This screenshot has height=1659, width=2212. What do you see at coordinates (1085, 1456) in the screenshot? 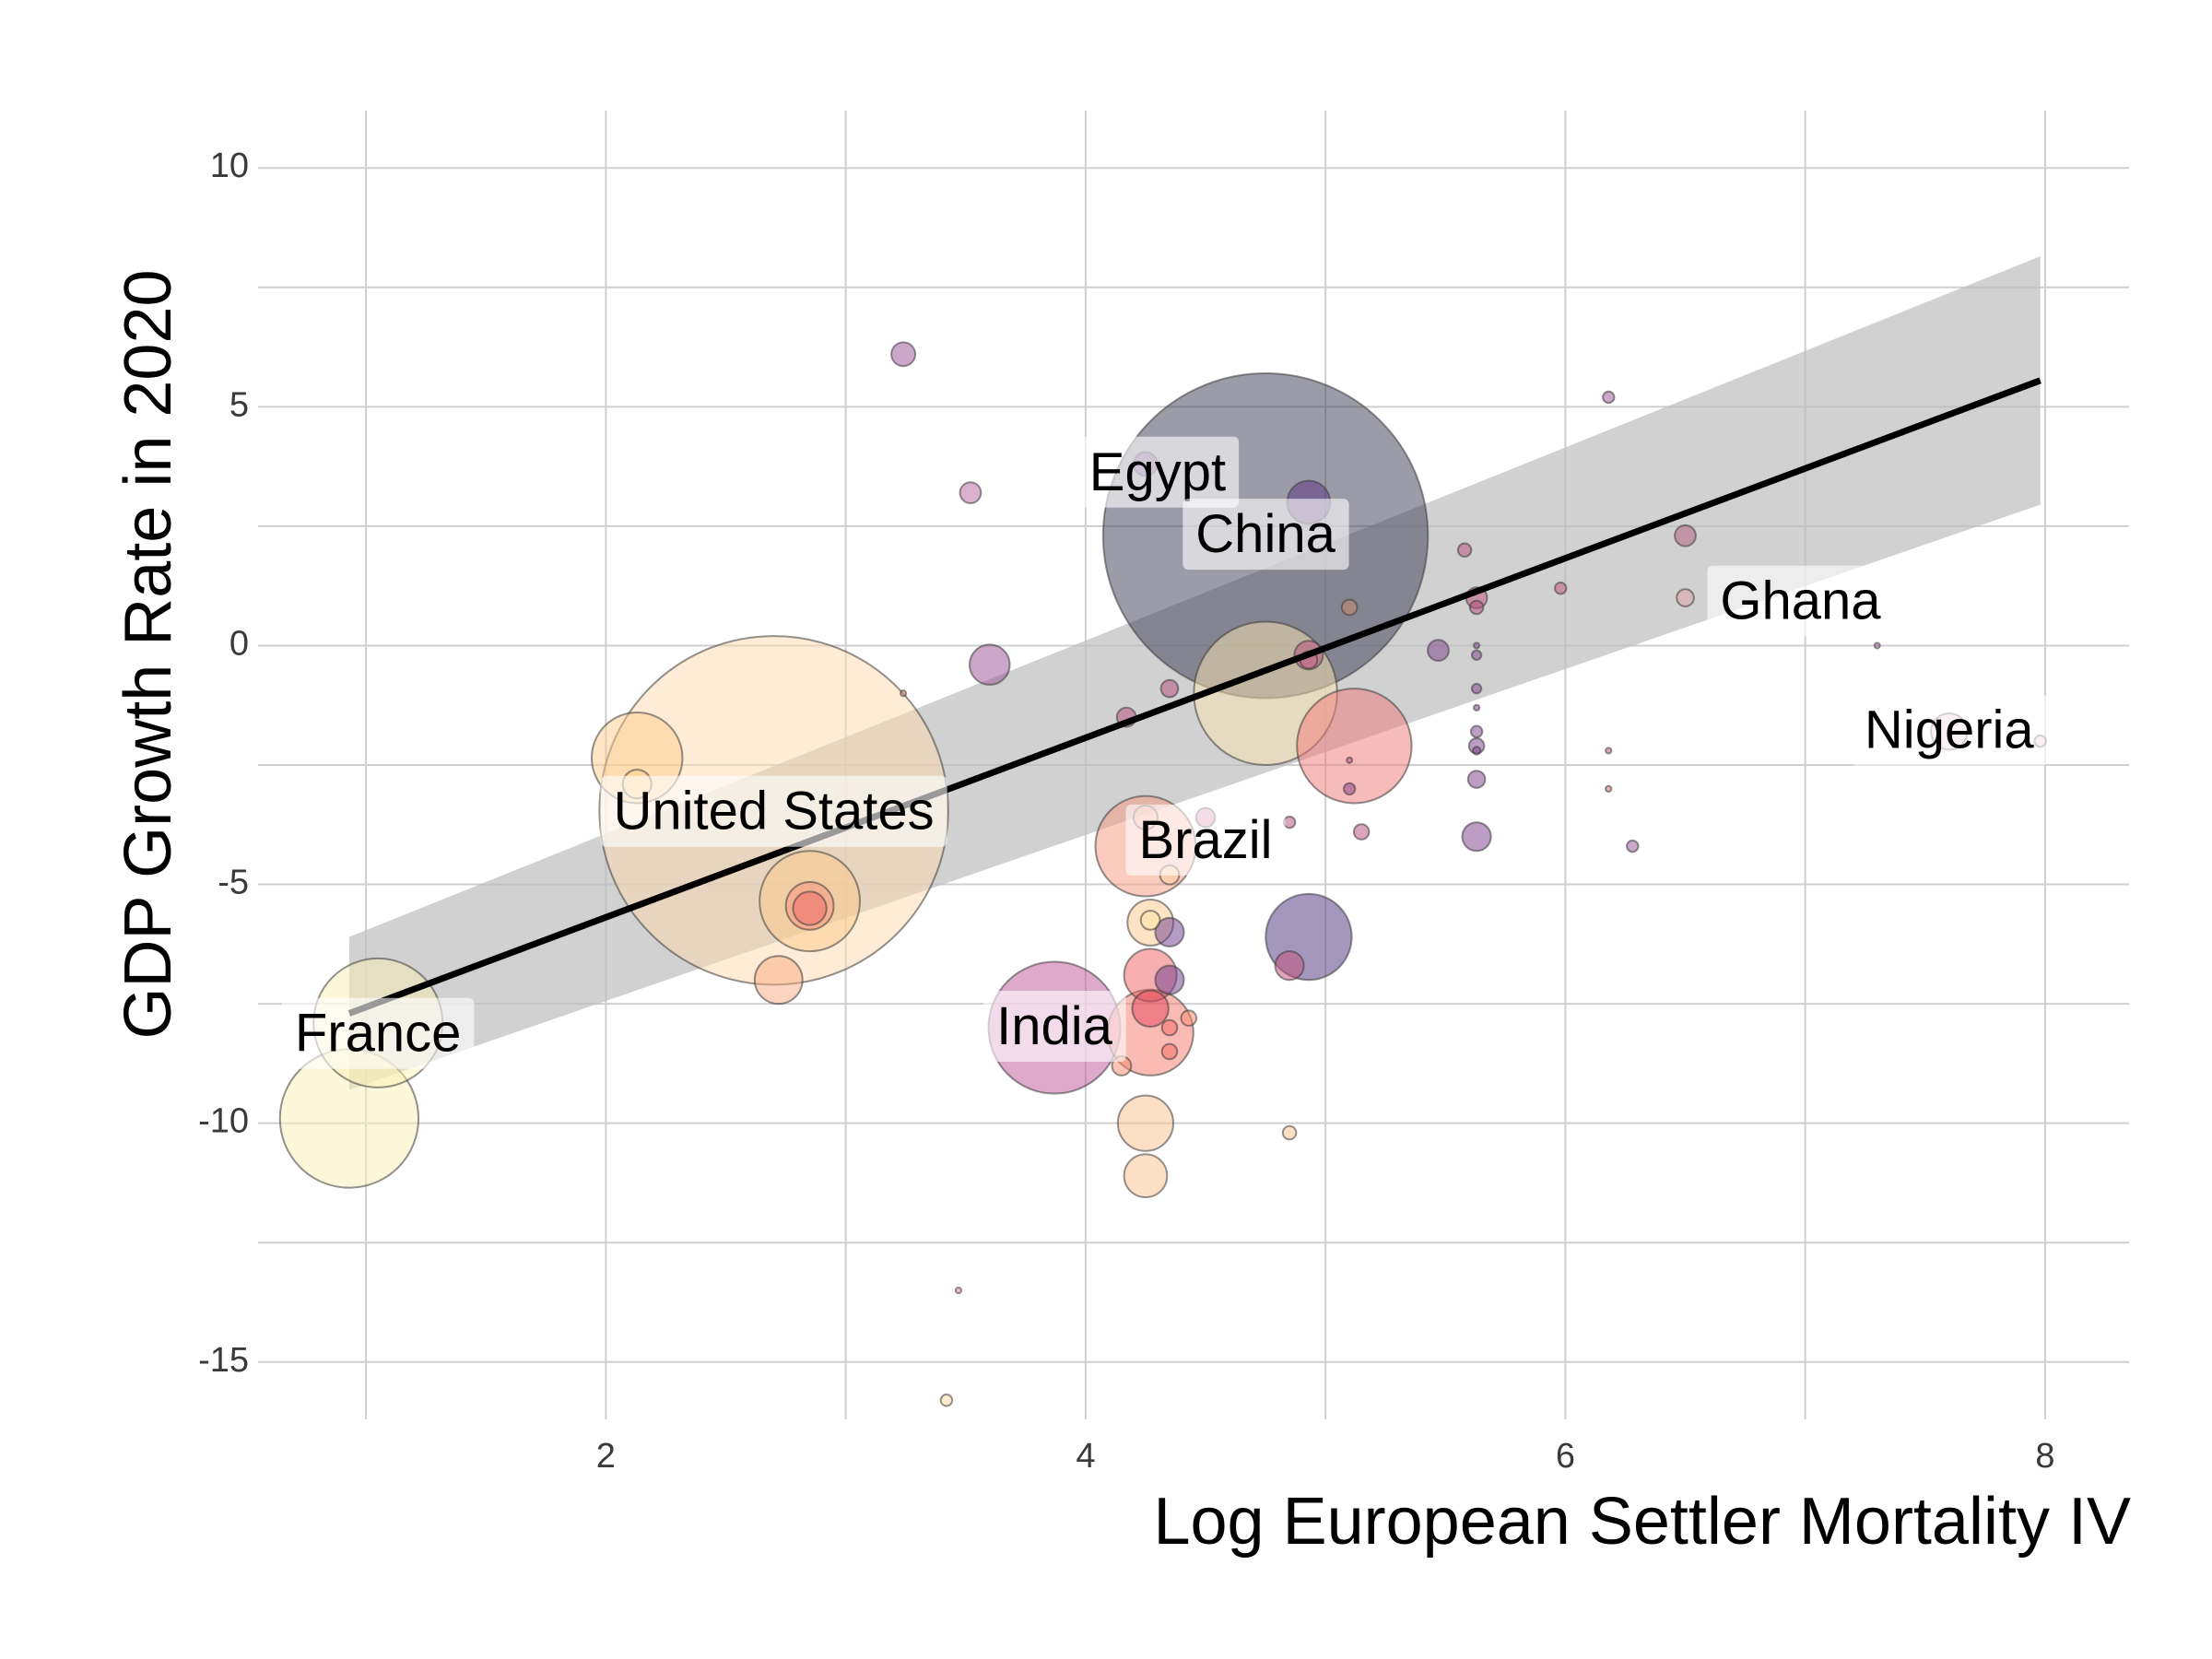
I see `x-tick-label: 4` at bounding box center [1085, 1456].